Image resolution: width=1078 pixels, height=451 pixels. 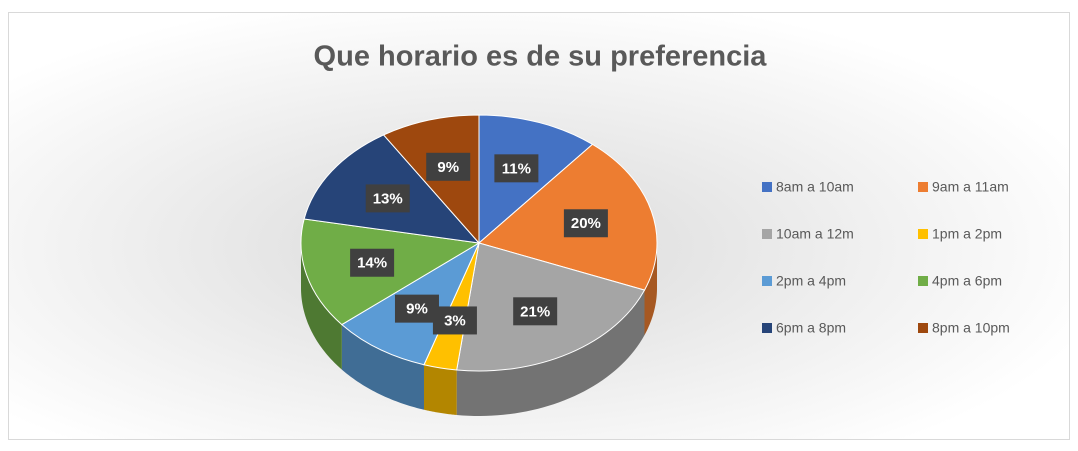 I want to click on data-label: 14%, so click(x=372, y=263).